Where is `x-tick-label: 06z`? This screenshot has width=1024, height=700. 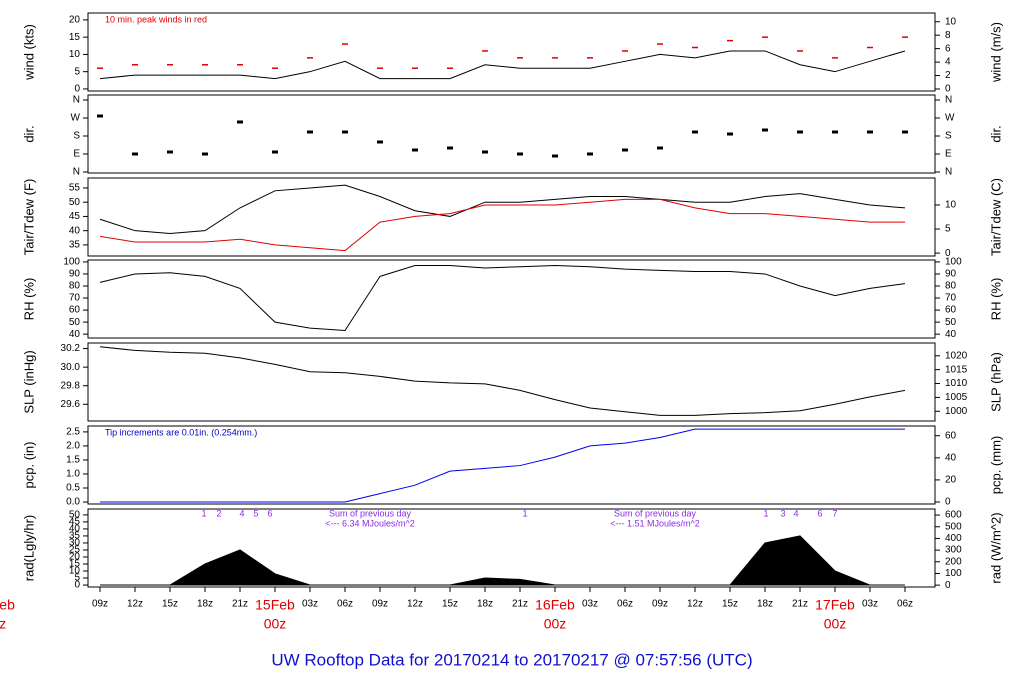 x-tick-label: 06z is located at coordinates (625, 604).